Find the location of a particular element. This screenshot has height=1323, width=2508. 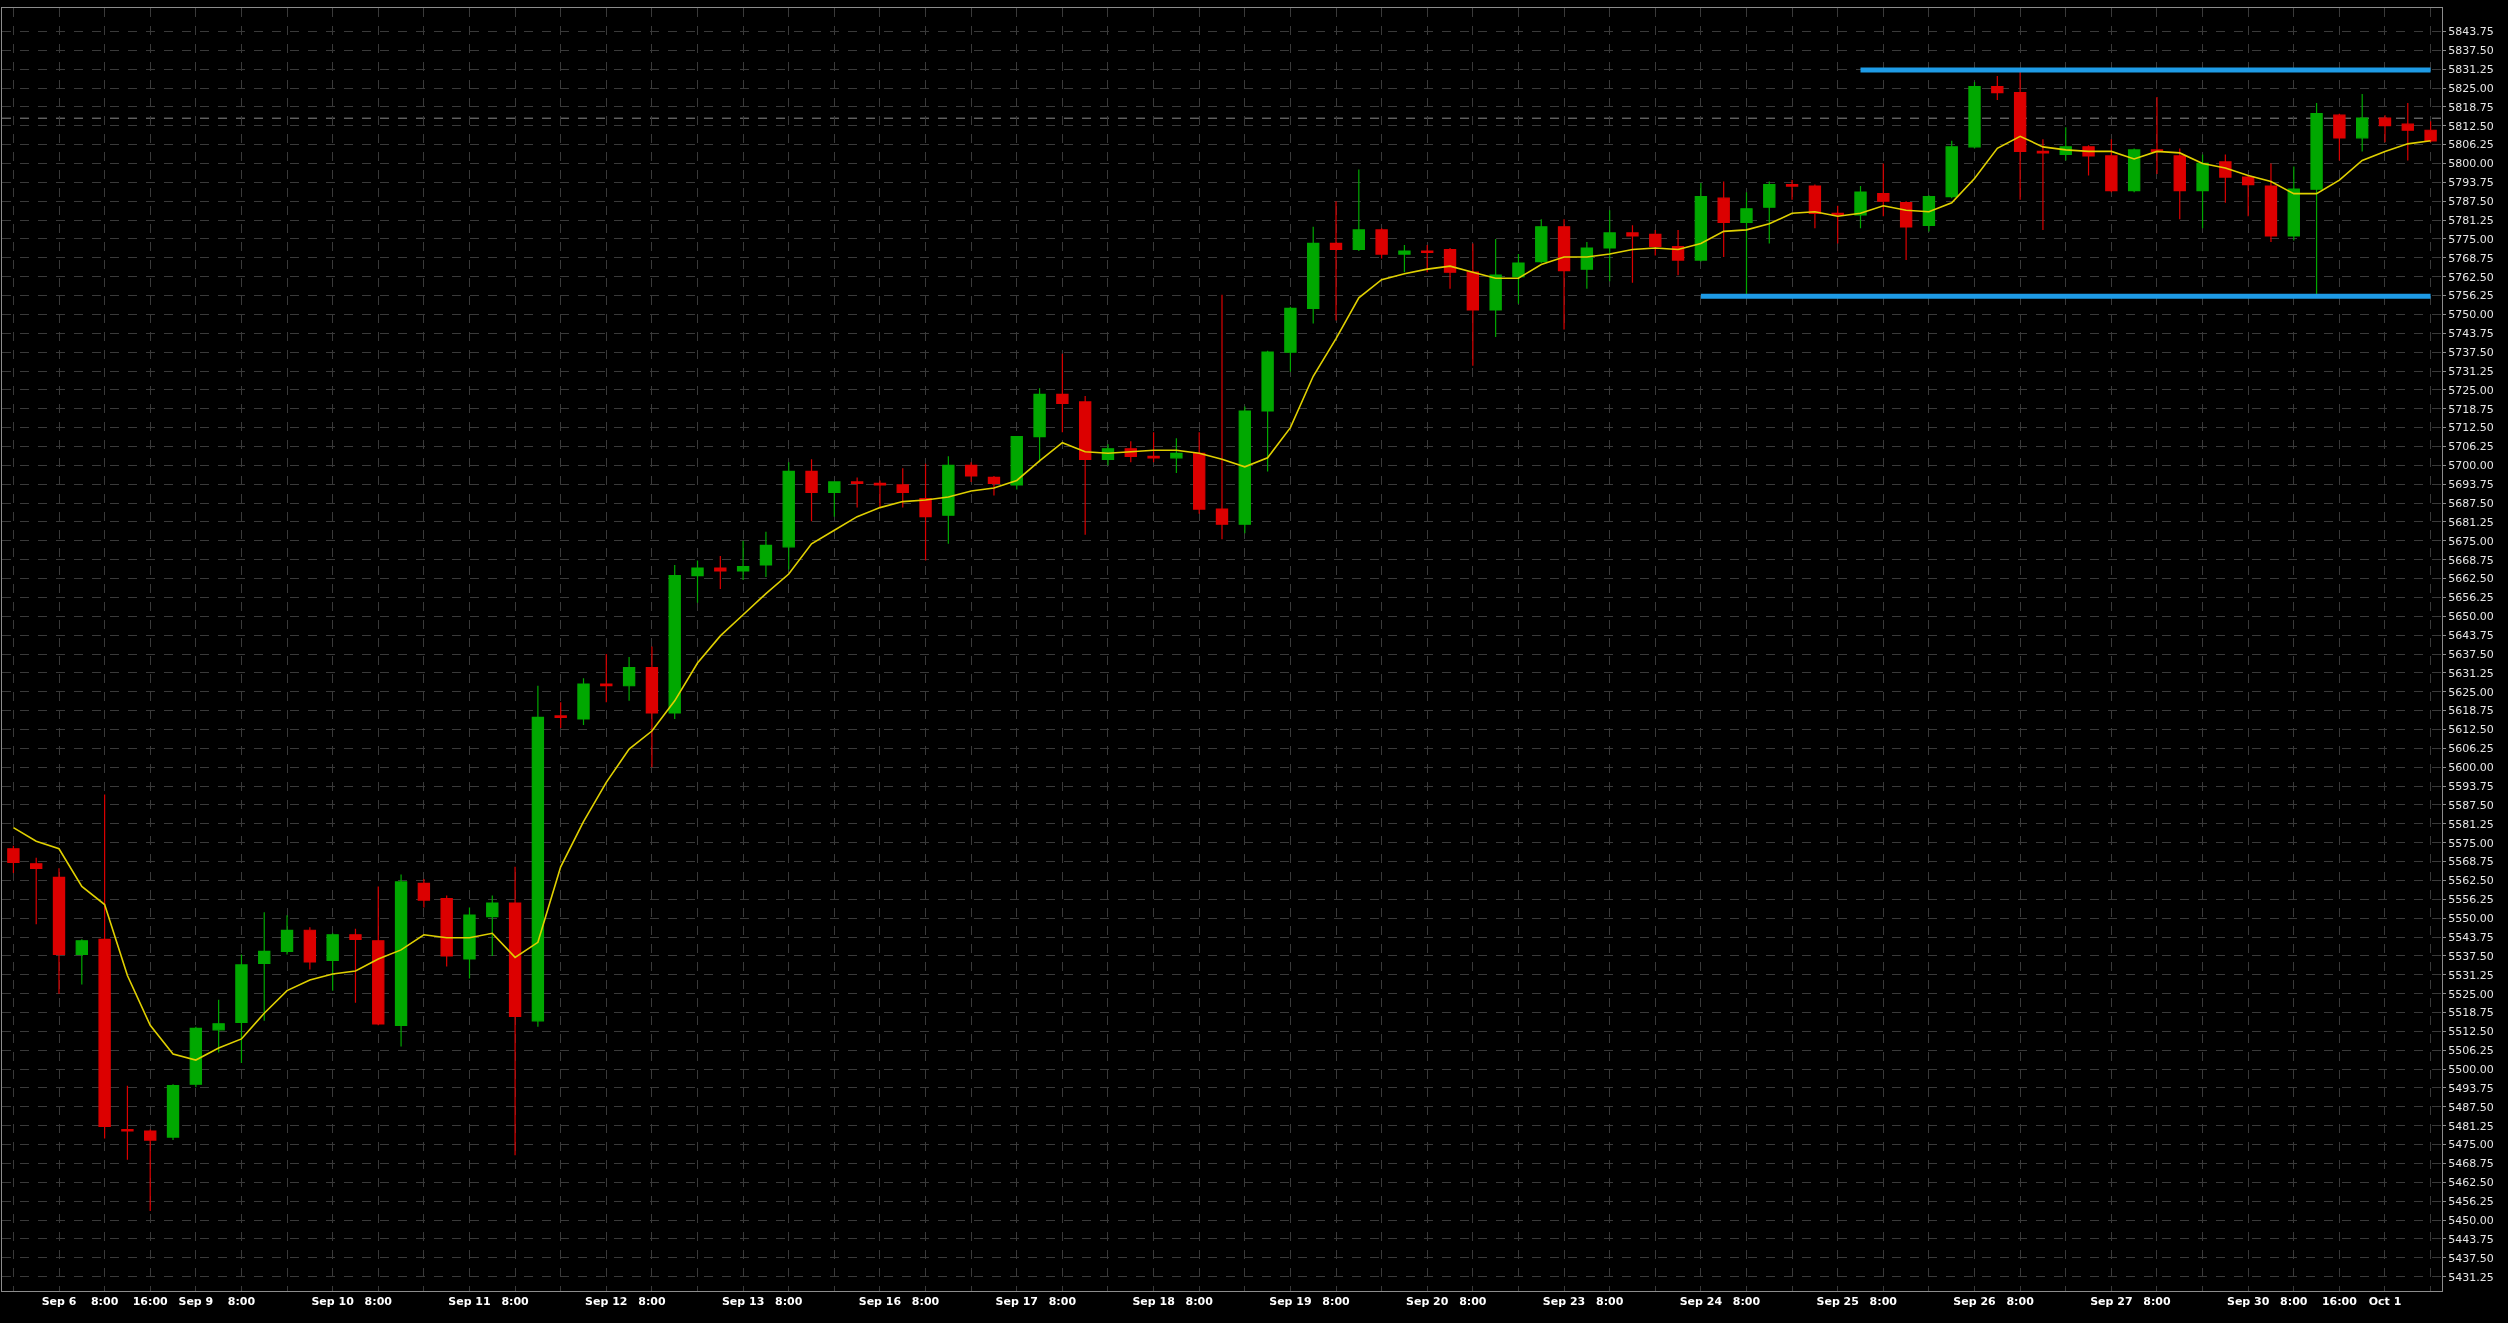

y-tick-label: 5512.50 is located at coordinates (2471, 1032).